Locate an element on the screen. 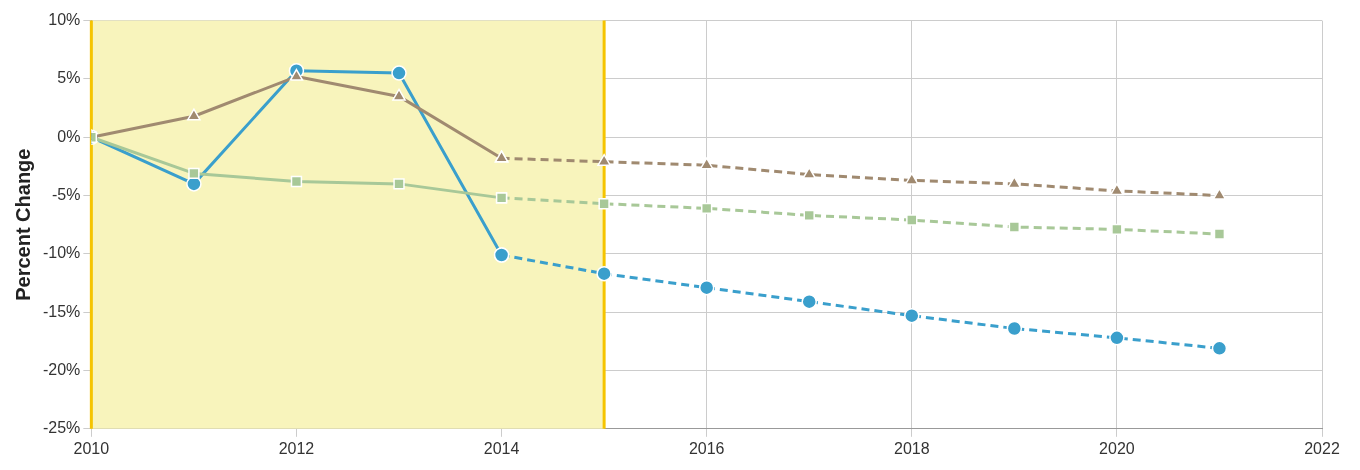 This screenshot has width=1360, height=470. y-axis-title: Percent Change is located at coordinates (22, 224).